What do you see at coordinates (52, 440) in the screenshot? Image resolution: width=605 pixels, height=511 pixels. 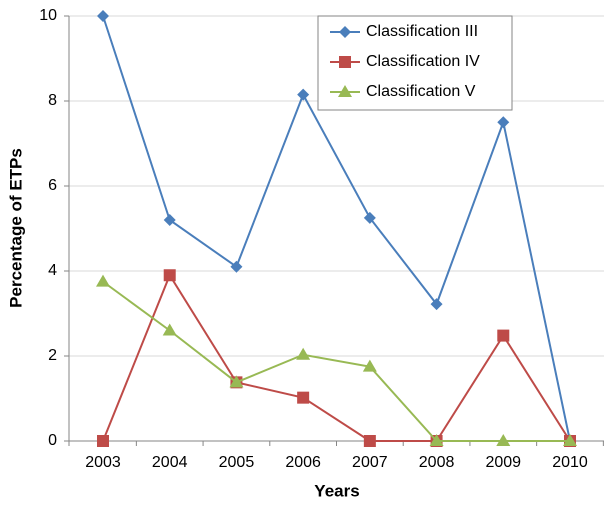 I see `y-tick-label: 0` at bounding box center [52, 440].